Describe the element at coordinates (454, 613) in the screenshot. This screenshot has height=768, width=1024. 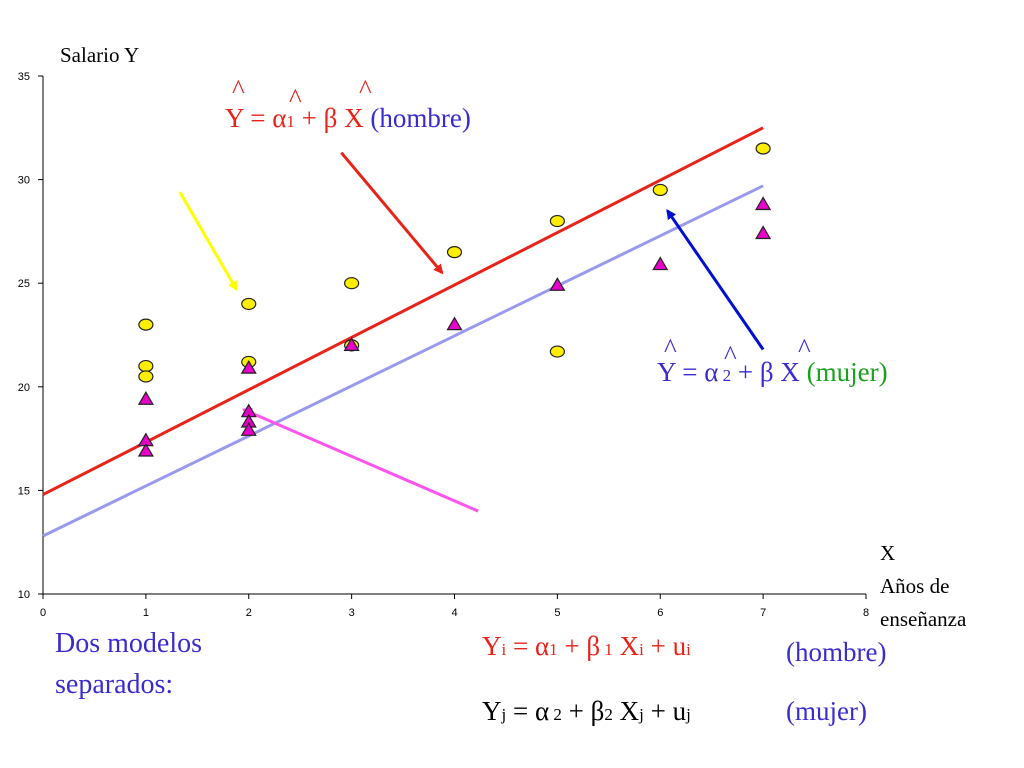
I see `x-tick-label: 4` at that location.